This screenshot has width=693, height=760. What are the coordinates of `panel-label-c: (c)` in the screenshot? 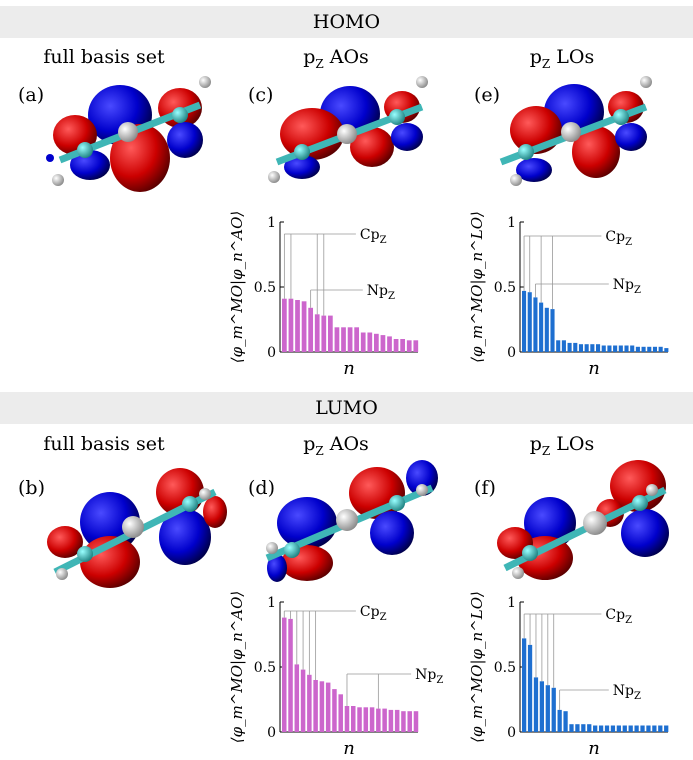 It's located at (261, 95).